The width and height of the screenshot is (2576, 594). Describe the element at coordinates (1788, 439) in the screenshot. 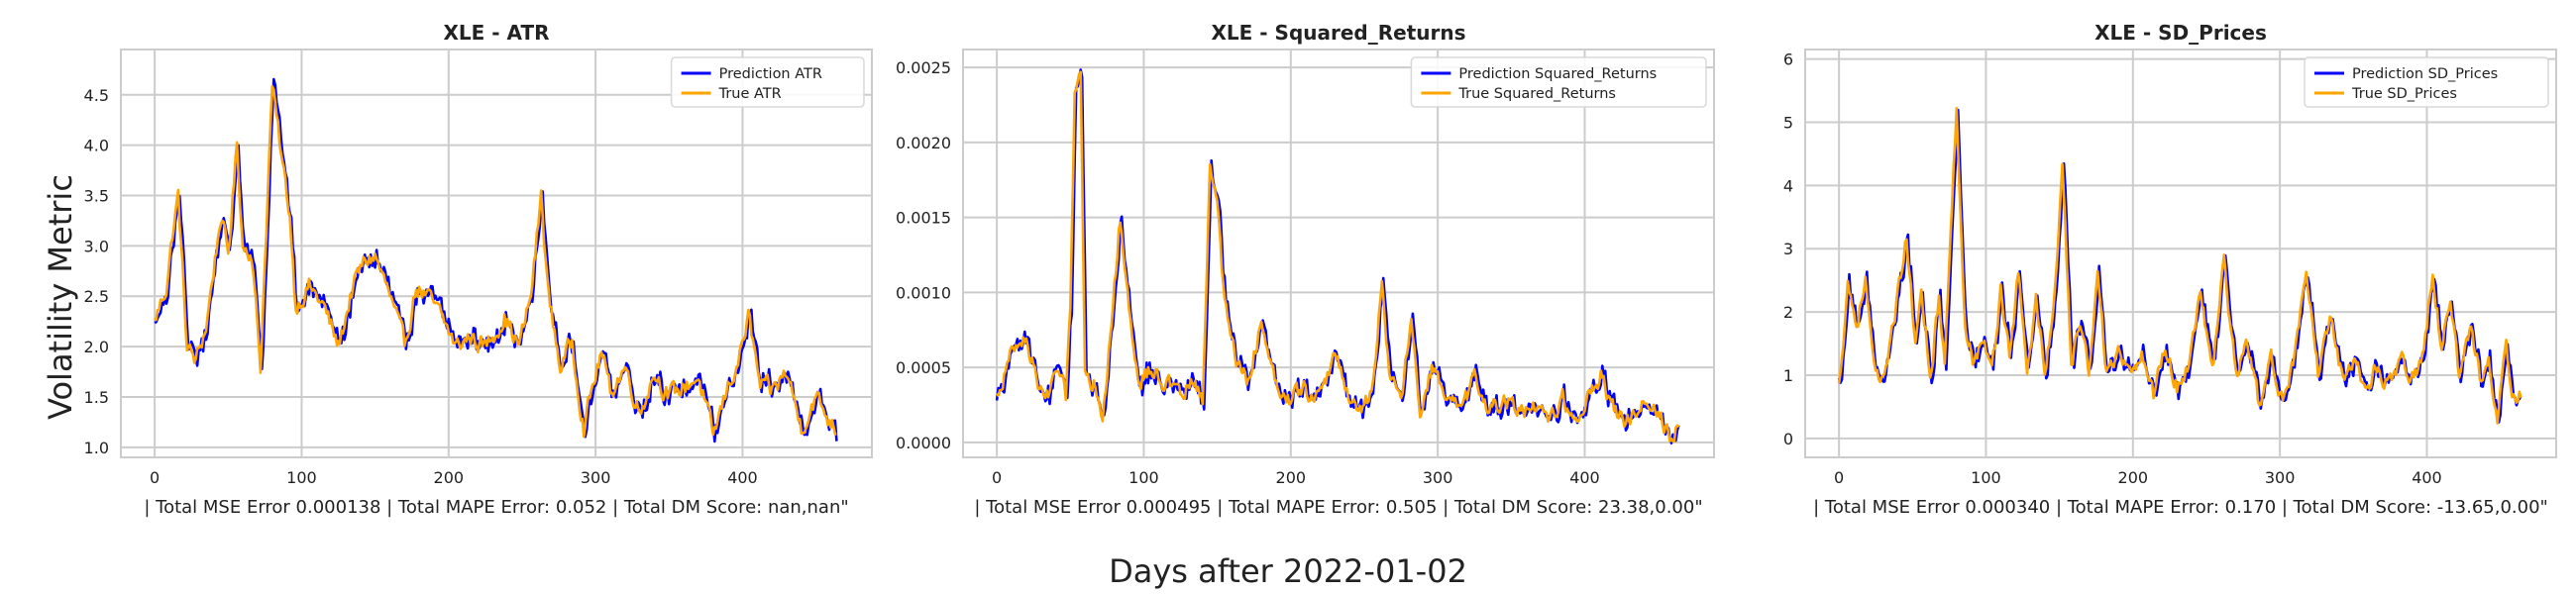

I see `y-tick-label: 0` at that location.